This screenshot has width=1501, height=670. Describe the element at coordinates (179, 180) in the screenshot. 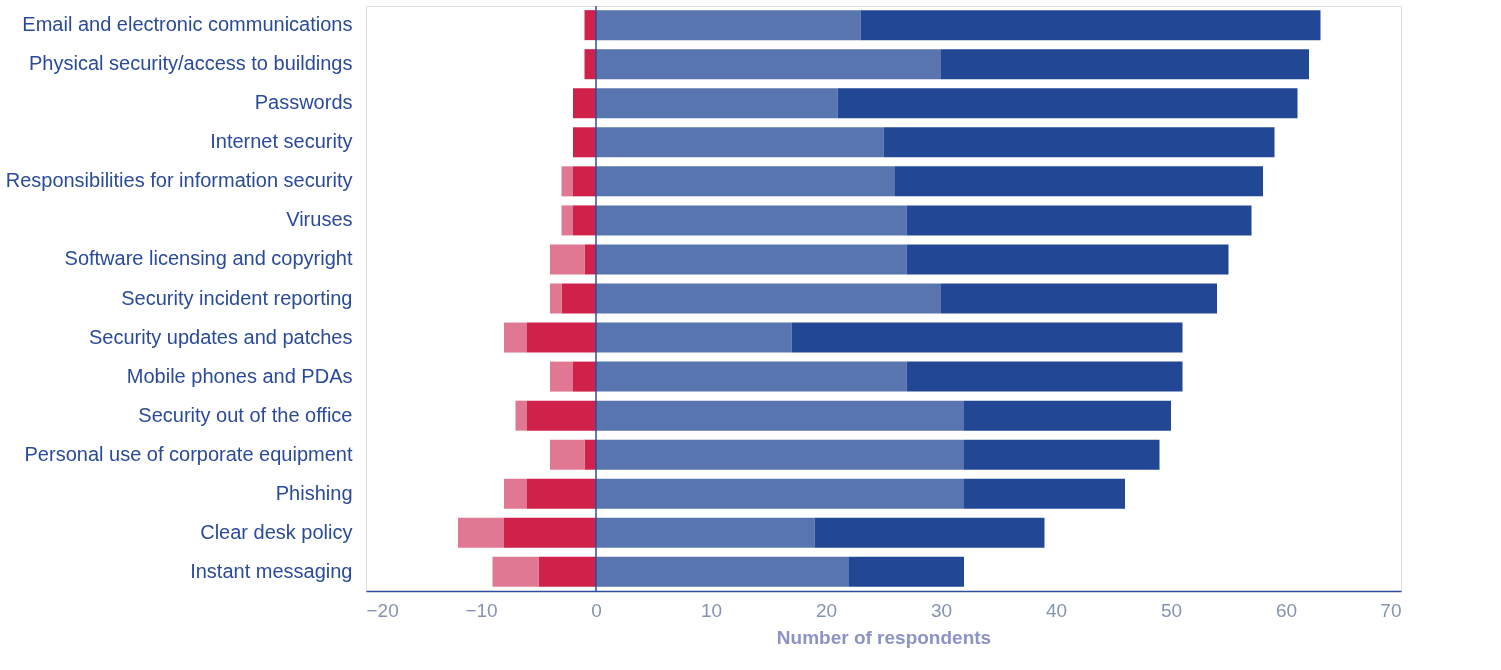

I see `y-tick-label: Responsibilities for information security` at that location.